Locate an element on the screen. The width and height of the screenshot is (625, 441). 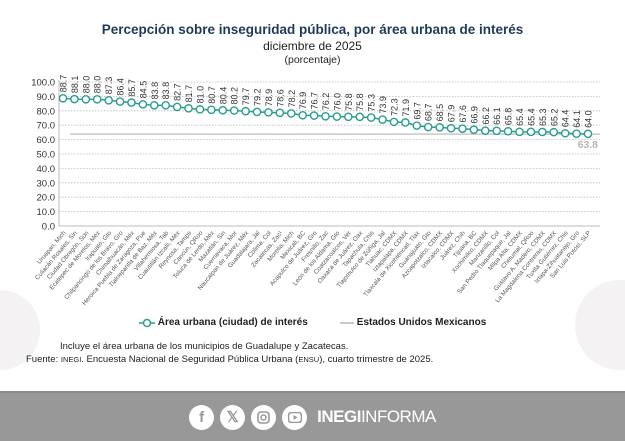
facebook-icon: f is located at coordinates (202, 417).